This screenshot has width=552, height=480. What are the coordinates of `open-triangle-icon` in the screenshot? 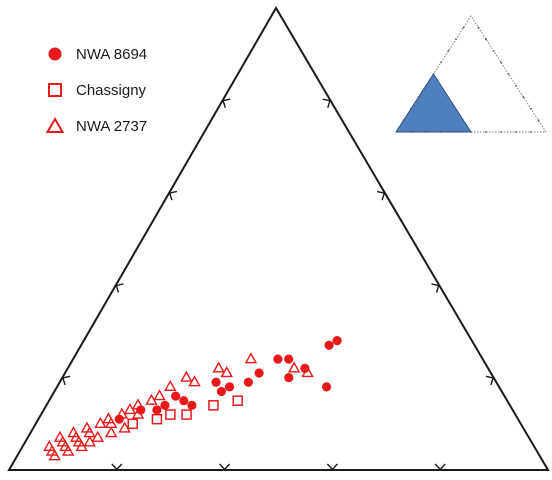 It's located at (55, 124).